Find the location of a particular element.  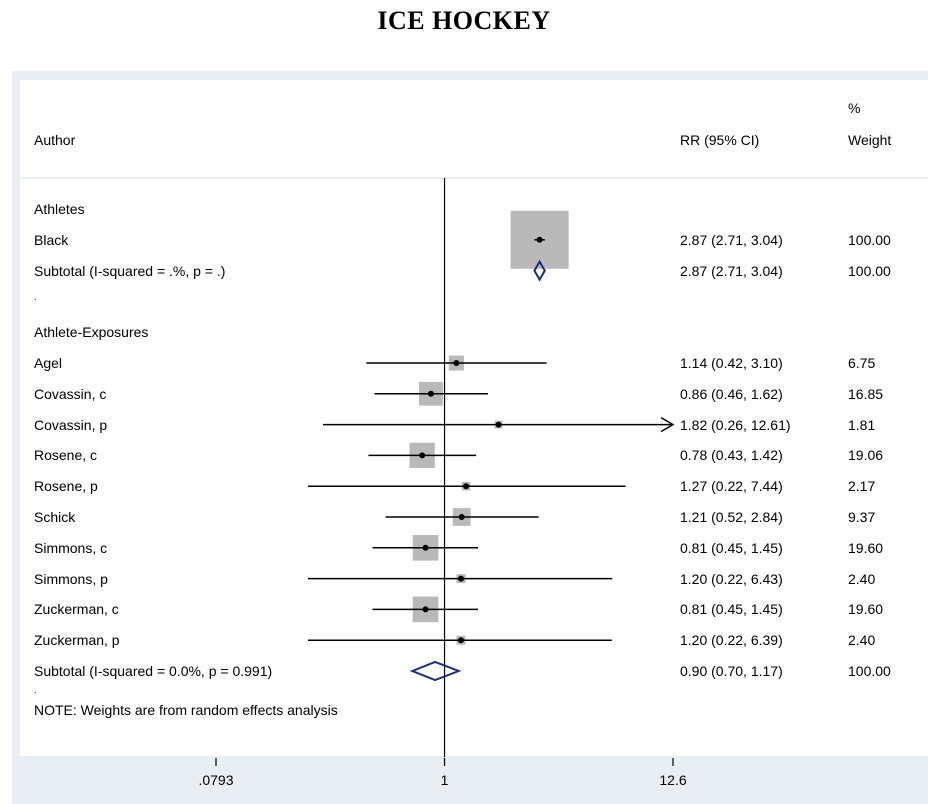

group-heading: Athlete-Exposures is located at coordinates (91, 332).